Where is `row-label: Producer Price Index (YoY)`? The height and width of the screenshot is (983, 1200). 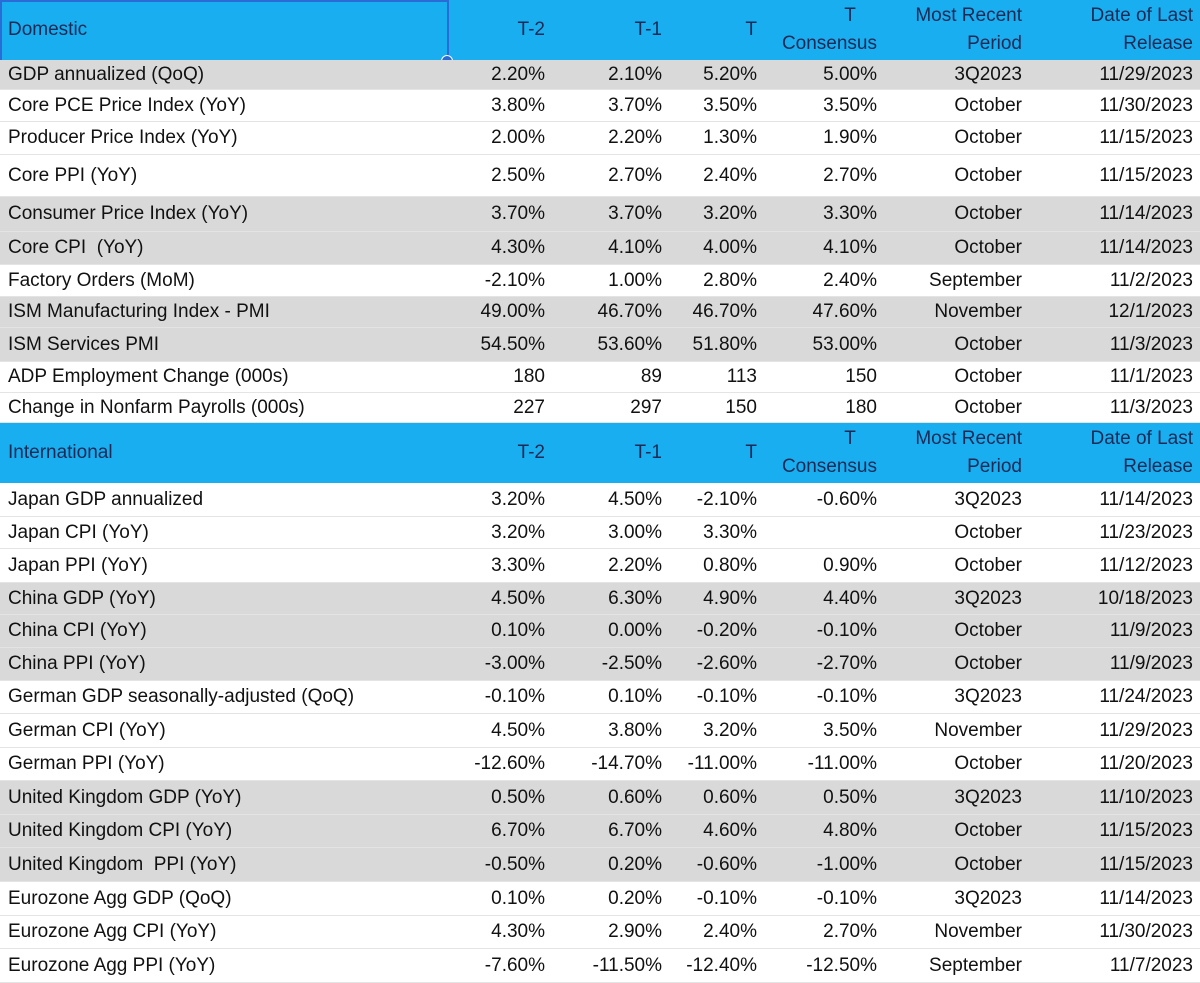
row-label: Producer Price Index (YoY) is located at coordinates (123, 137).